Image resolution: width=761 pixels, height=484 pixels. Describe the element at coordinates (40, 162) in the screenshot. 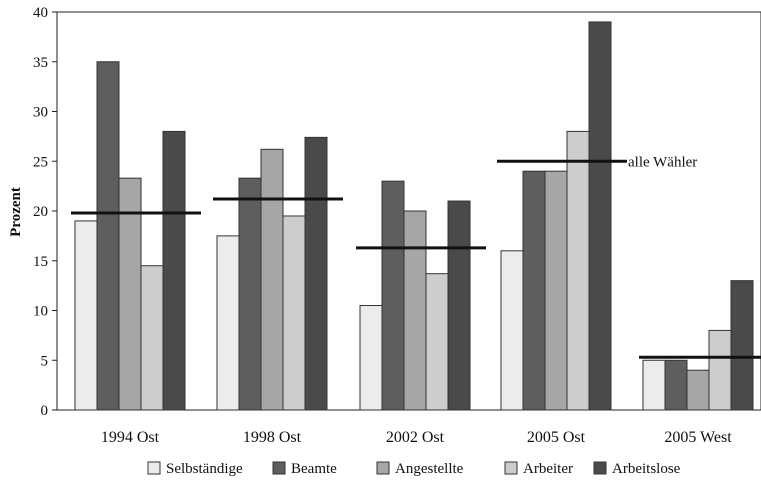

I see `y-tick-label: 25` at that location.